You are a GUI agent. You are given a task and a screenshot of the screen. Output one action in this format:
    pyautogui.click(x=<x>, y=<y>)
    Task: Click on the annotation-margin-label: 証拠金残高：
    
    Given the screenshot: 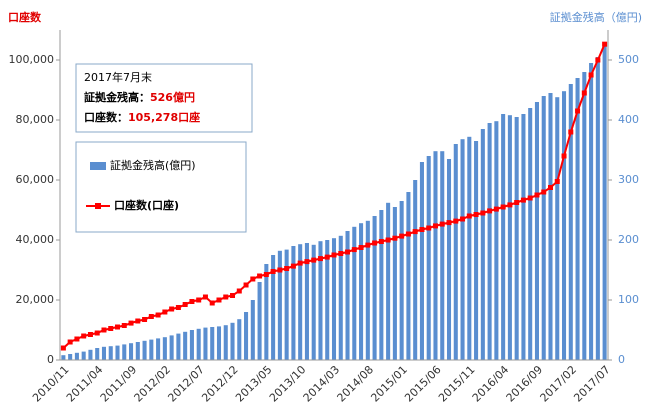 What is the action you would take?
    pyautogui.click(x=117, y=97)
    